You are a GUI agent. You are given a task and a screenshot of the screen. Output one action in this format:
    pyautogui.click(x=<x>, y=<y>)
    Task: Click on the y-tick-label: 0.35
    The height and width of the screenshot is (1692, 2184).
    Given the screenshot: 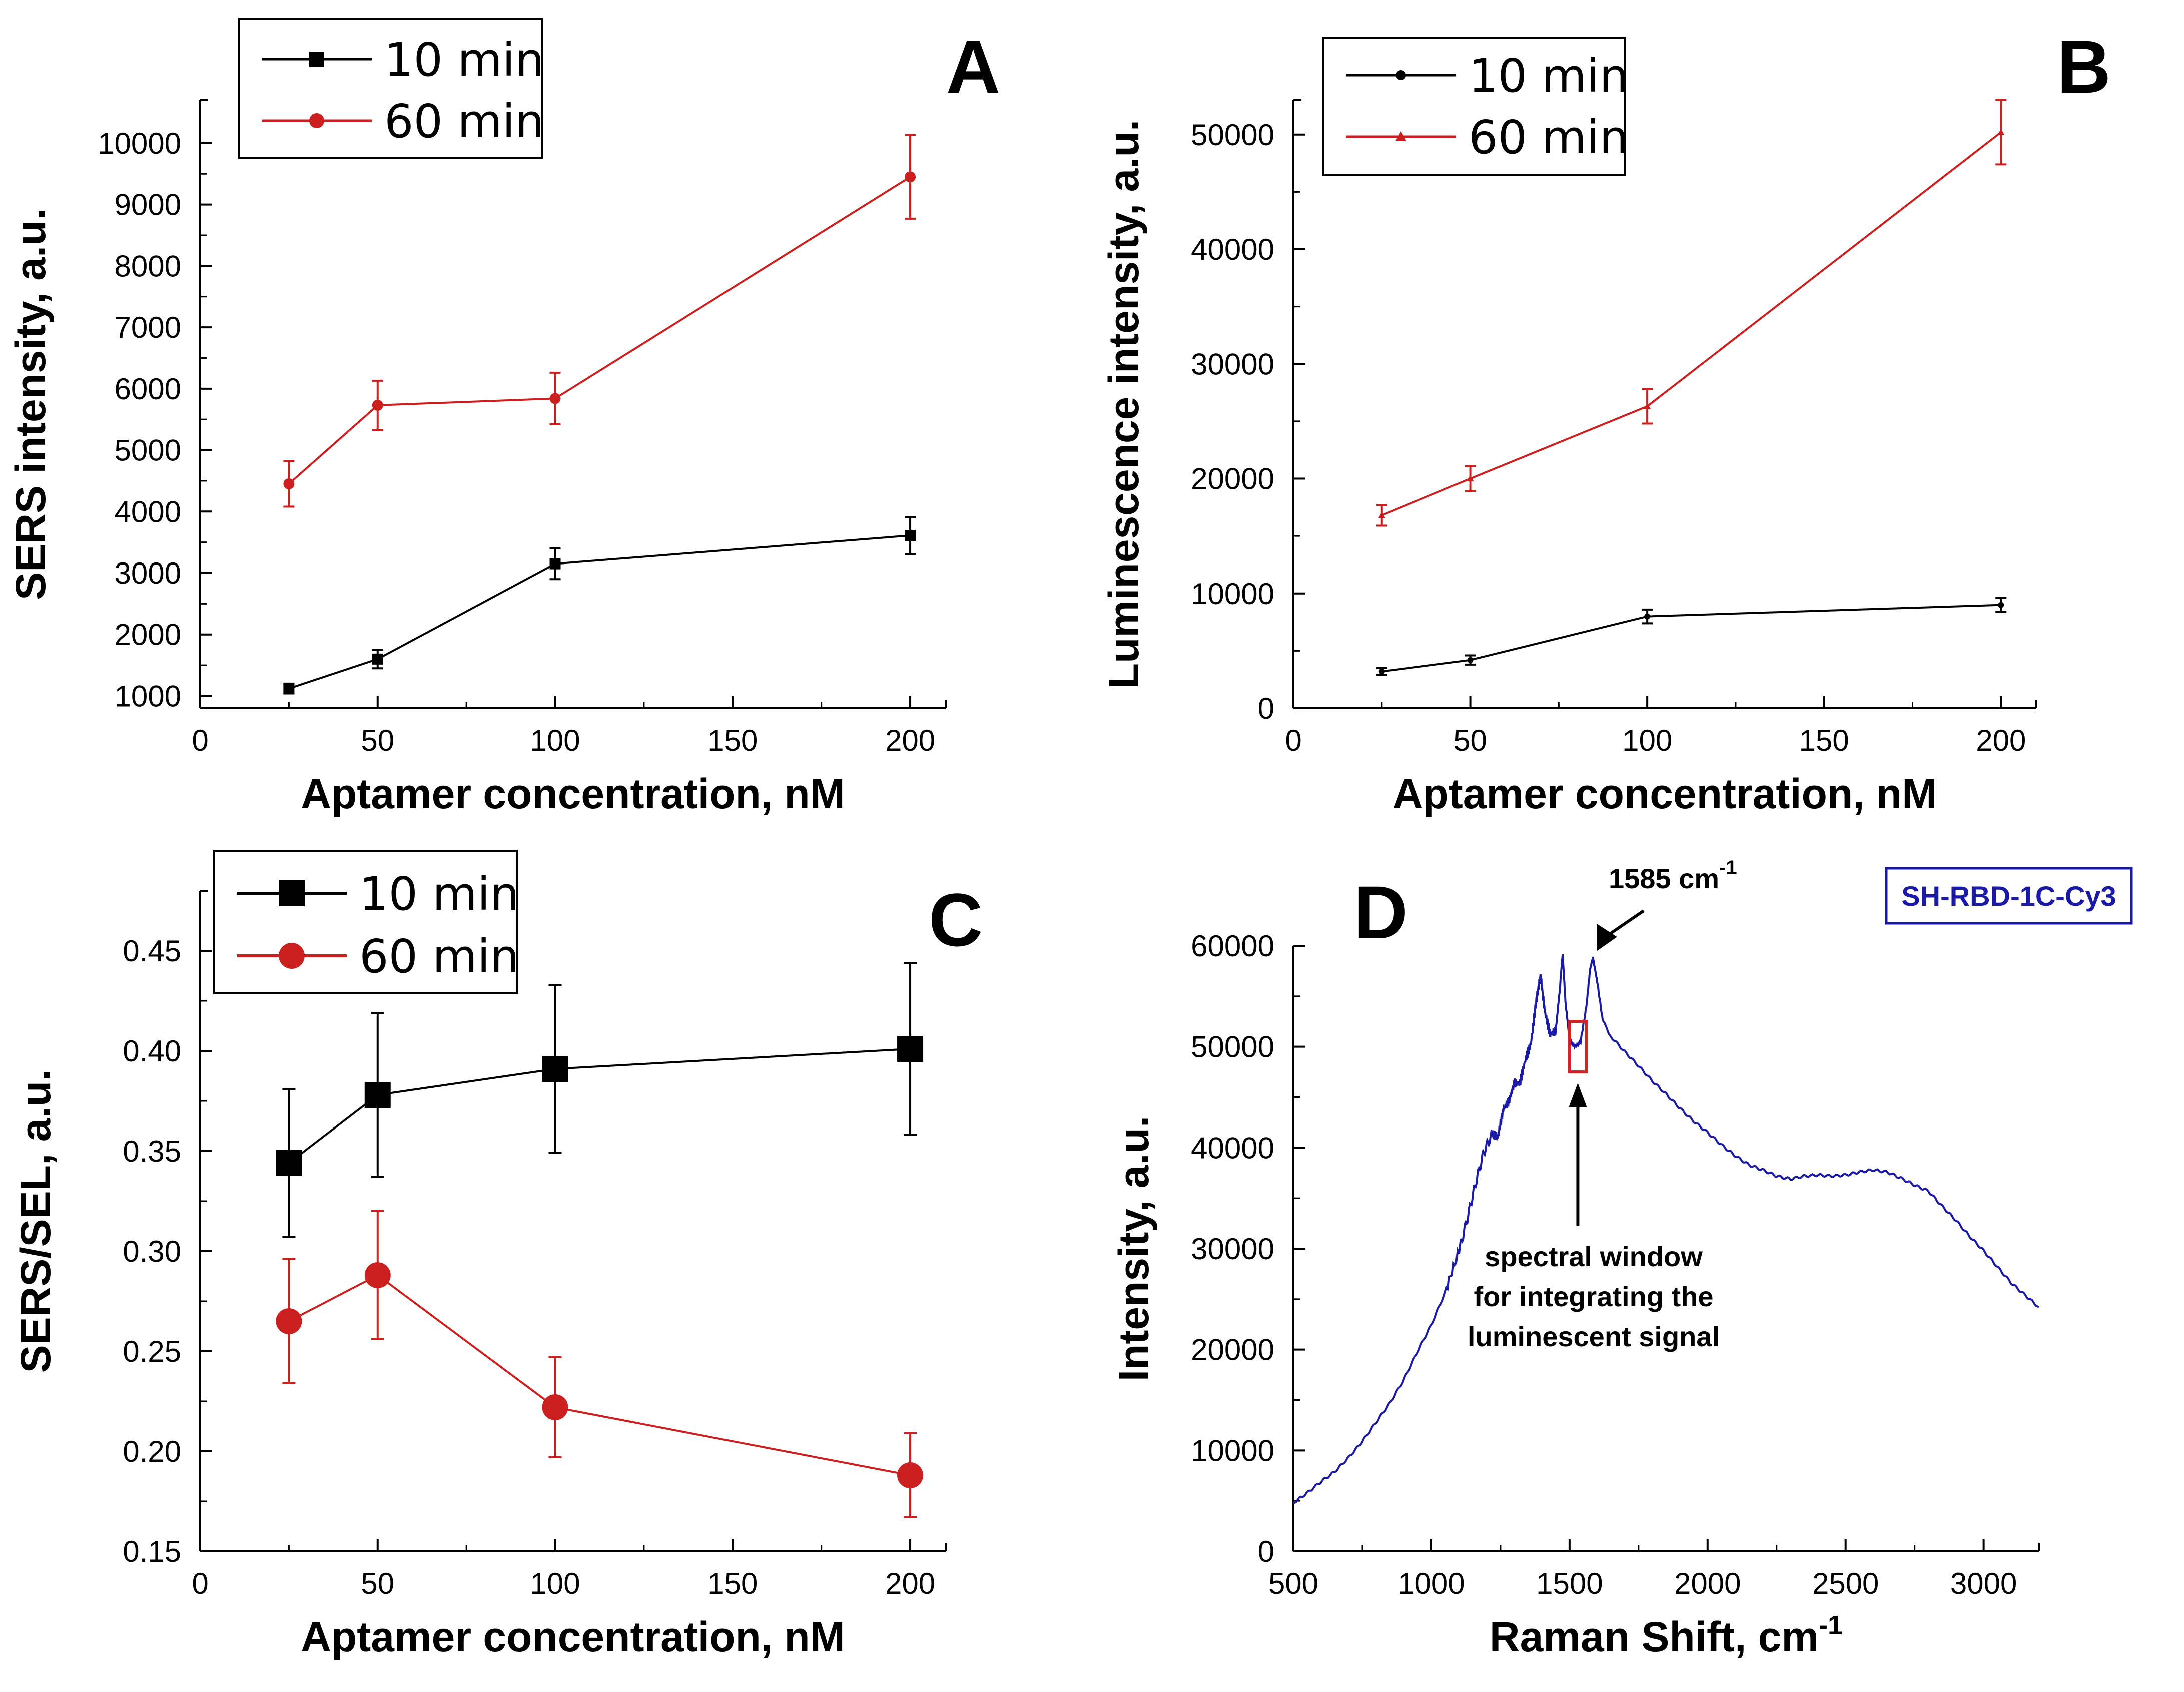 What is the action you would take?
    pyautogui.click(x=152, y=1152)
    